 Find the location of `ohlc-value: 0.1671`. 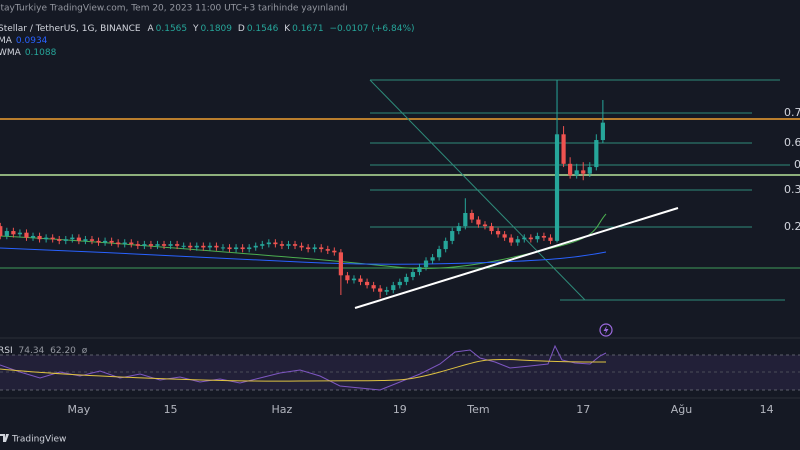

ohlc-value: 0.1671 is located at coordinates (308, 29).